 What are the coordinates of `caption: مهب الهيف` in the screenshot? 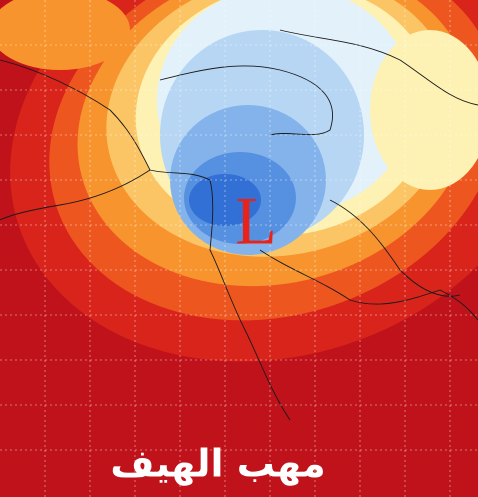 It's located at (217, 464).